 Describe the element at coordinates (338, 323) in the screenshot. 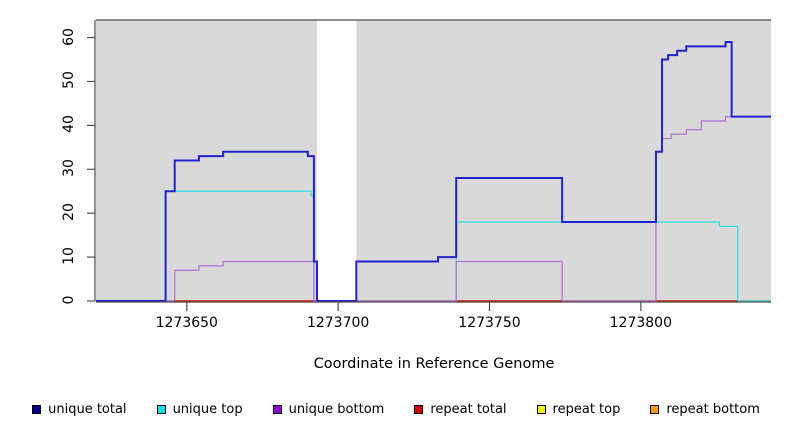

I see `x-tick-label: 1273700` at that location.